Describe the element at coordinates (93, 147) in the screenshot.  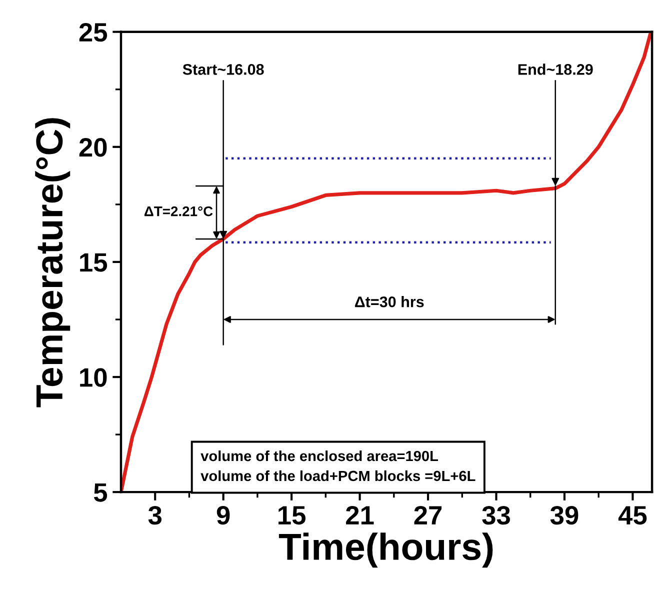
I see `y-tick-label: 20` at that location.